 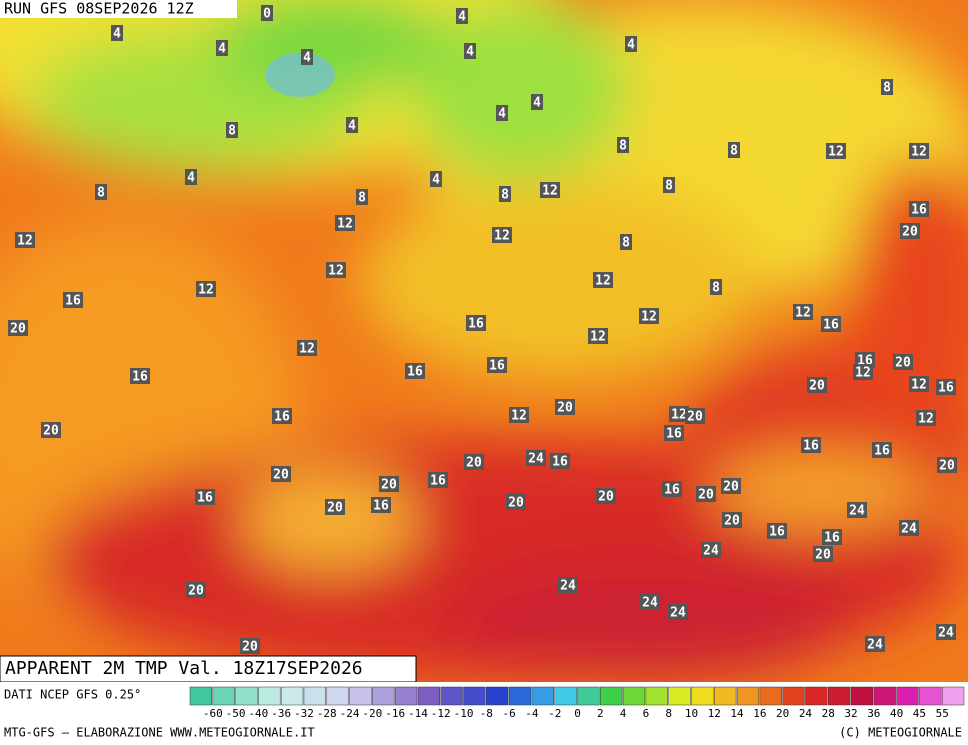 I want to click on legend-label: -16, so click(x=395, y=713).